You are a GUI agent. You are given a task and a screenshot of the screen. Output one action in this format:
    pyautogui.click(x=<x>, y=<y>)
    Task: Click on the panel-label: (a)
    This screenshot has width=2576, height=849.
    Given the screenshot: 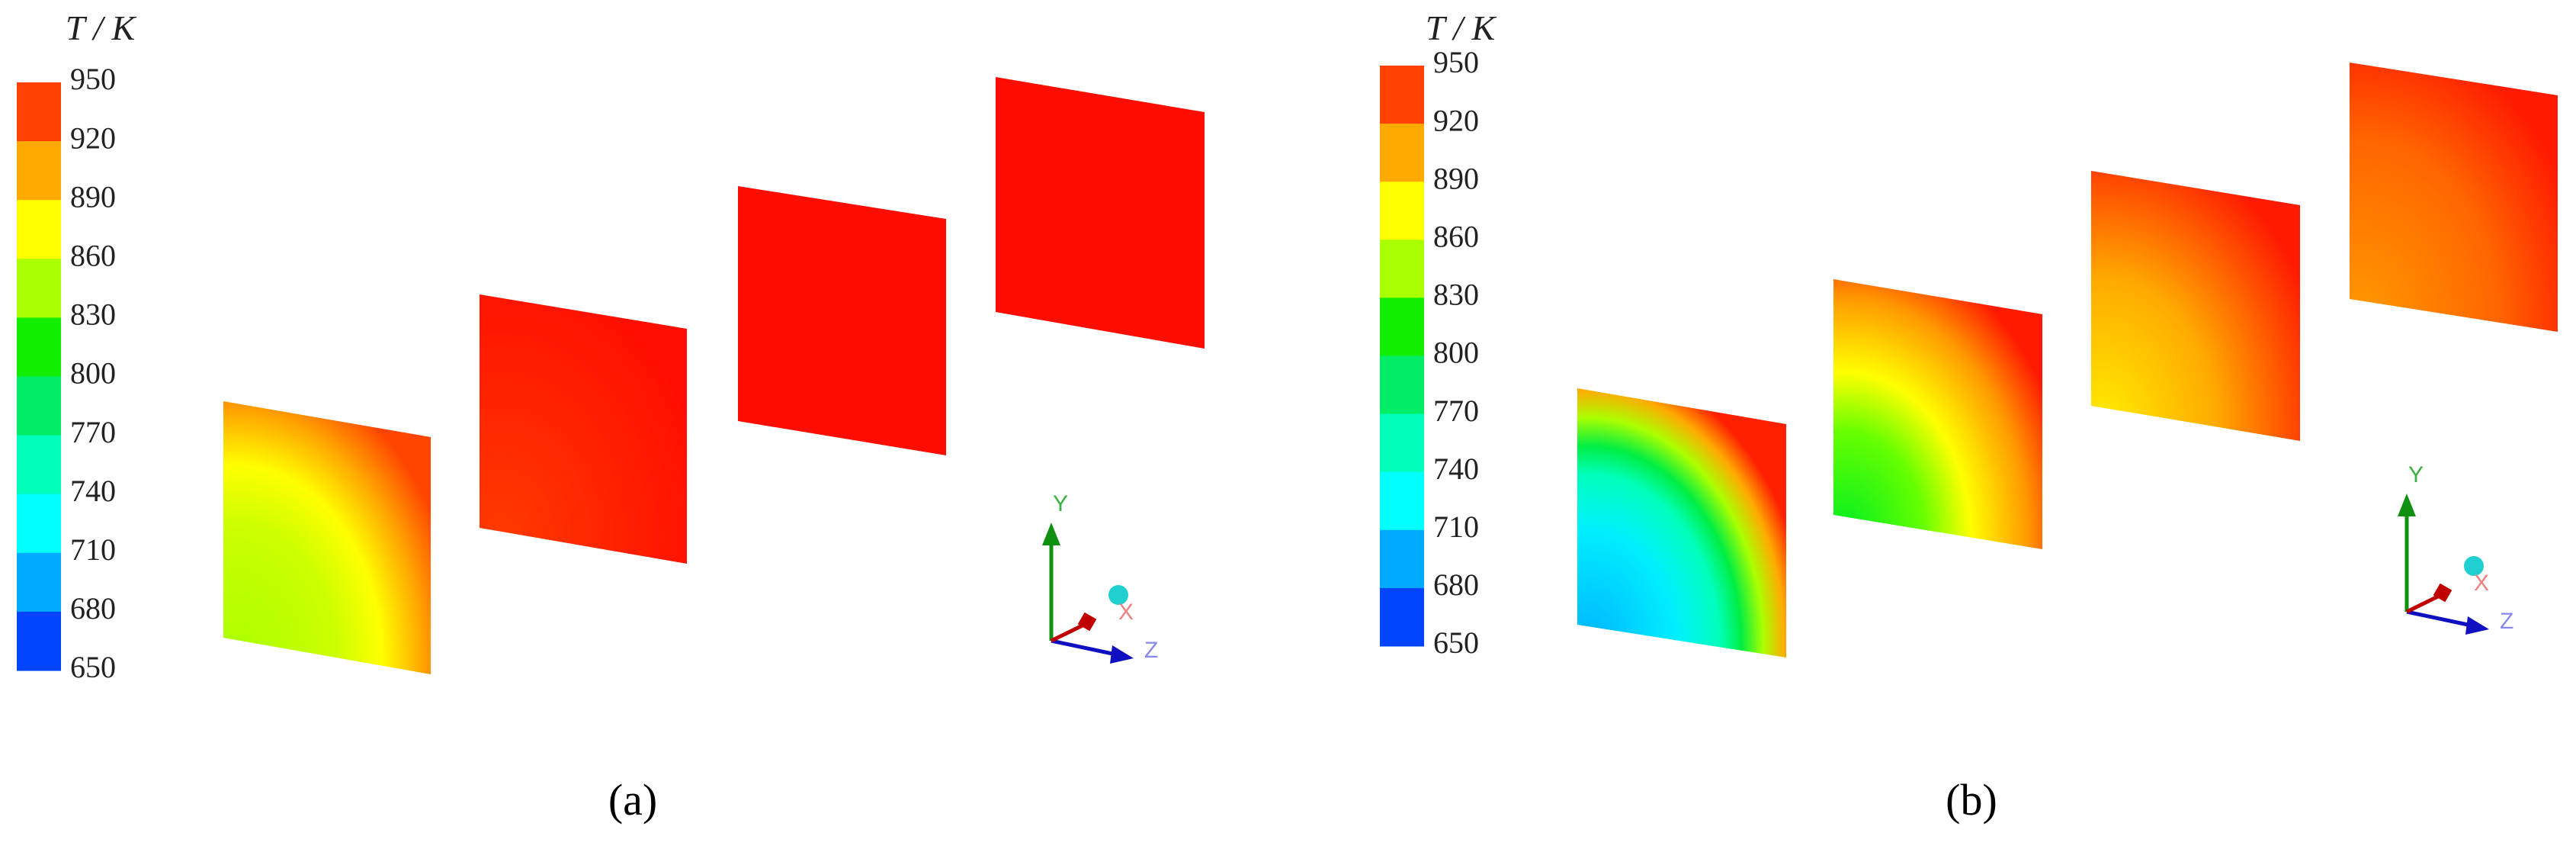 What is the action you would take?
    pyautogui.click(x=632, y=800)
    